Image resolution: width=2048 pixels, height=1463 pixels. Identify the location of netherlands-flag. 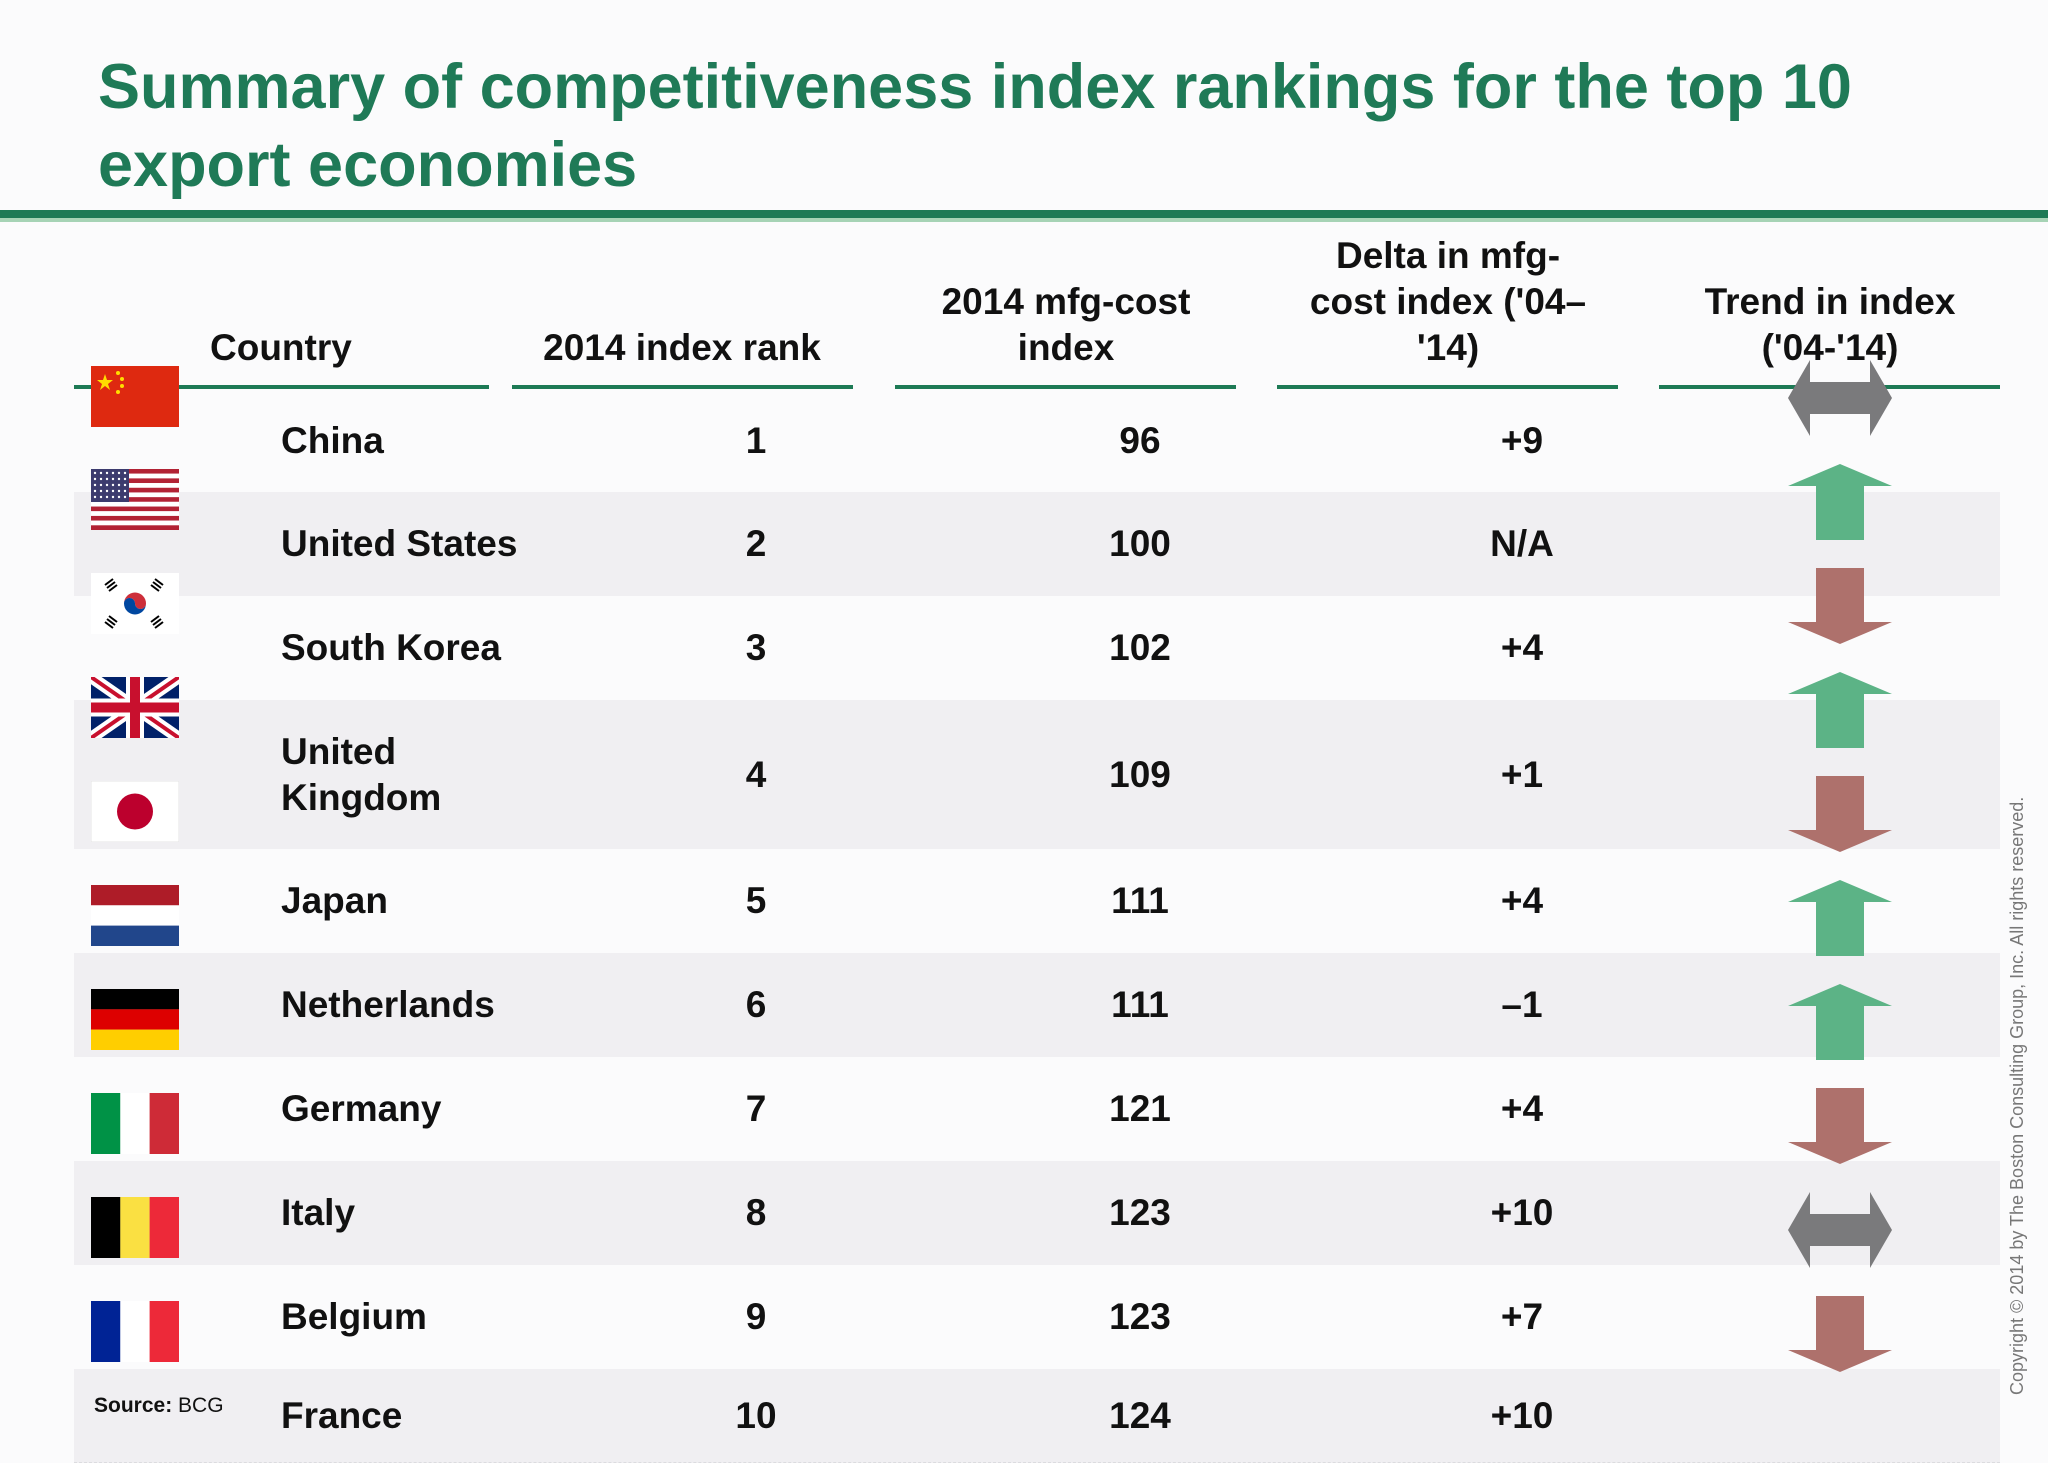
(135, 915).